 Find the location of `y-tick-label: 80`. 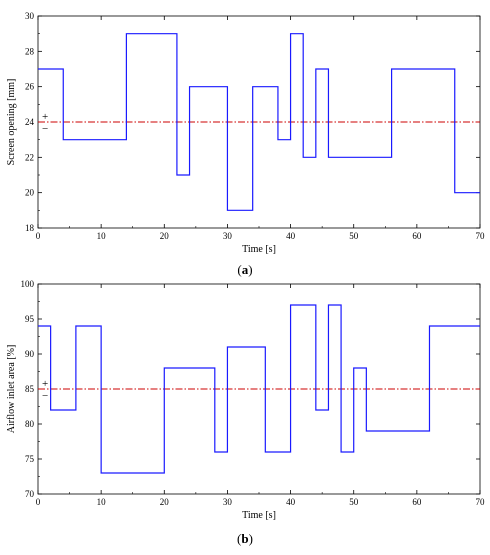

y-tick-label: 80 is located at coordinates (30, 424).